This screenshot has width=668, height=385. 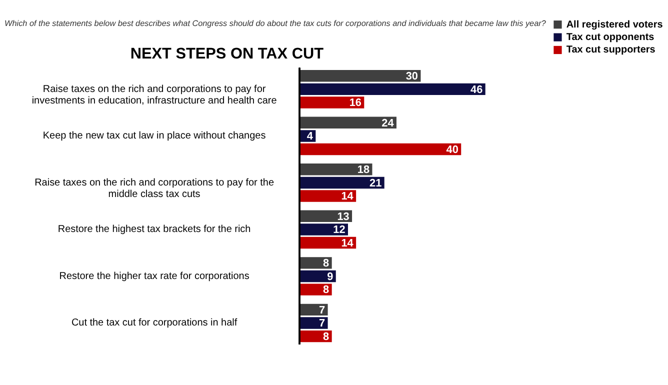 What do you see at coordinates (388, 123) in the screenshot?
I see `data-label: 24` at bounding box center [388, 123].